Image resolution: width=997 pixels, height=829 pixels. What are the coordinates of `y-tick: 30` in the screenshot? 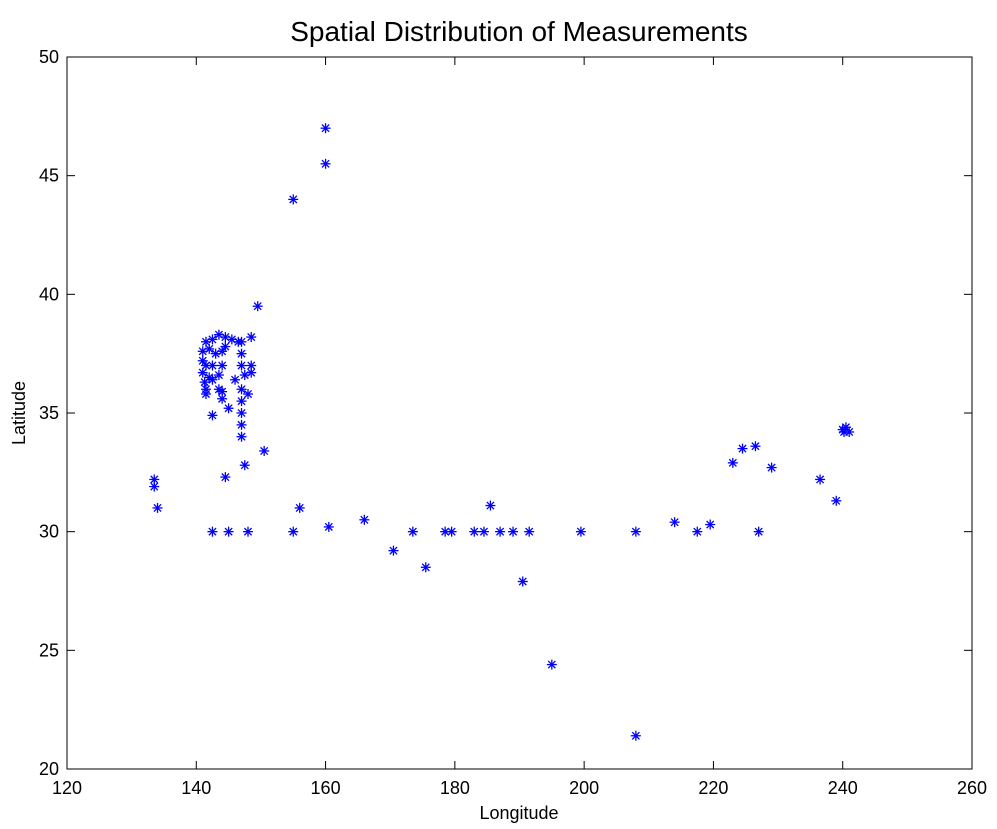 It's located at (505, 532).